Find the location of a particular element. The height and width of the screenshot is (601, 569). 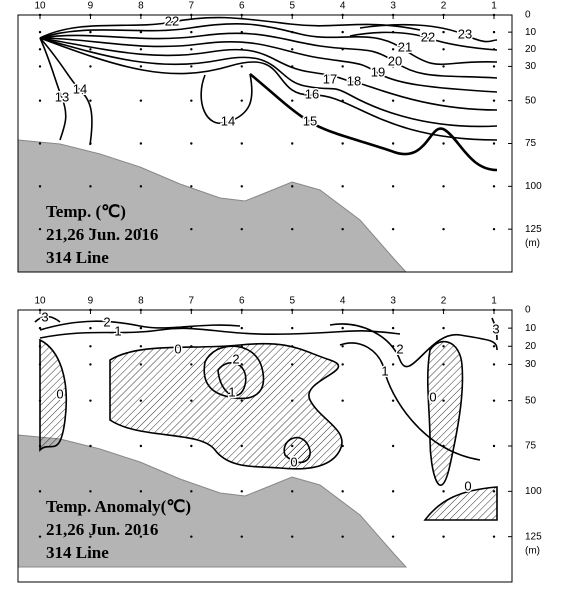

annotation: 21,26 Jun. 2016 is located at coordinates (102, 234).